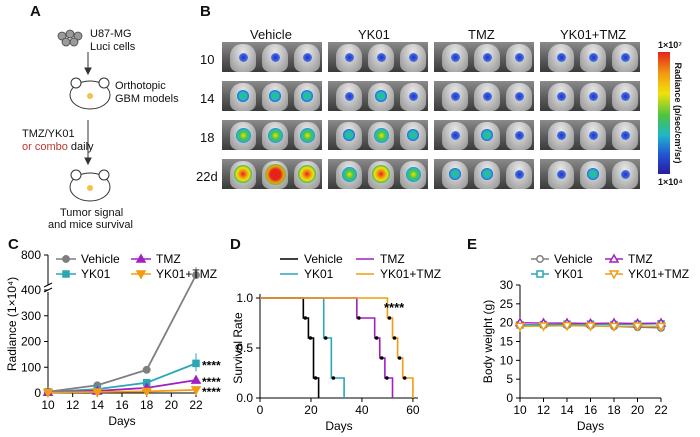 The image size is (700, 437). I want to click on row-label-22d: 22d, so click(207, 176).